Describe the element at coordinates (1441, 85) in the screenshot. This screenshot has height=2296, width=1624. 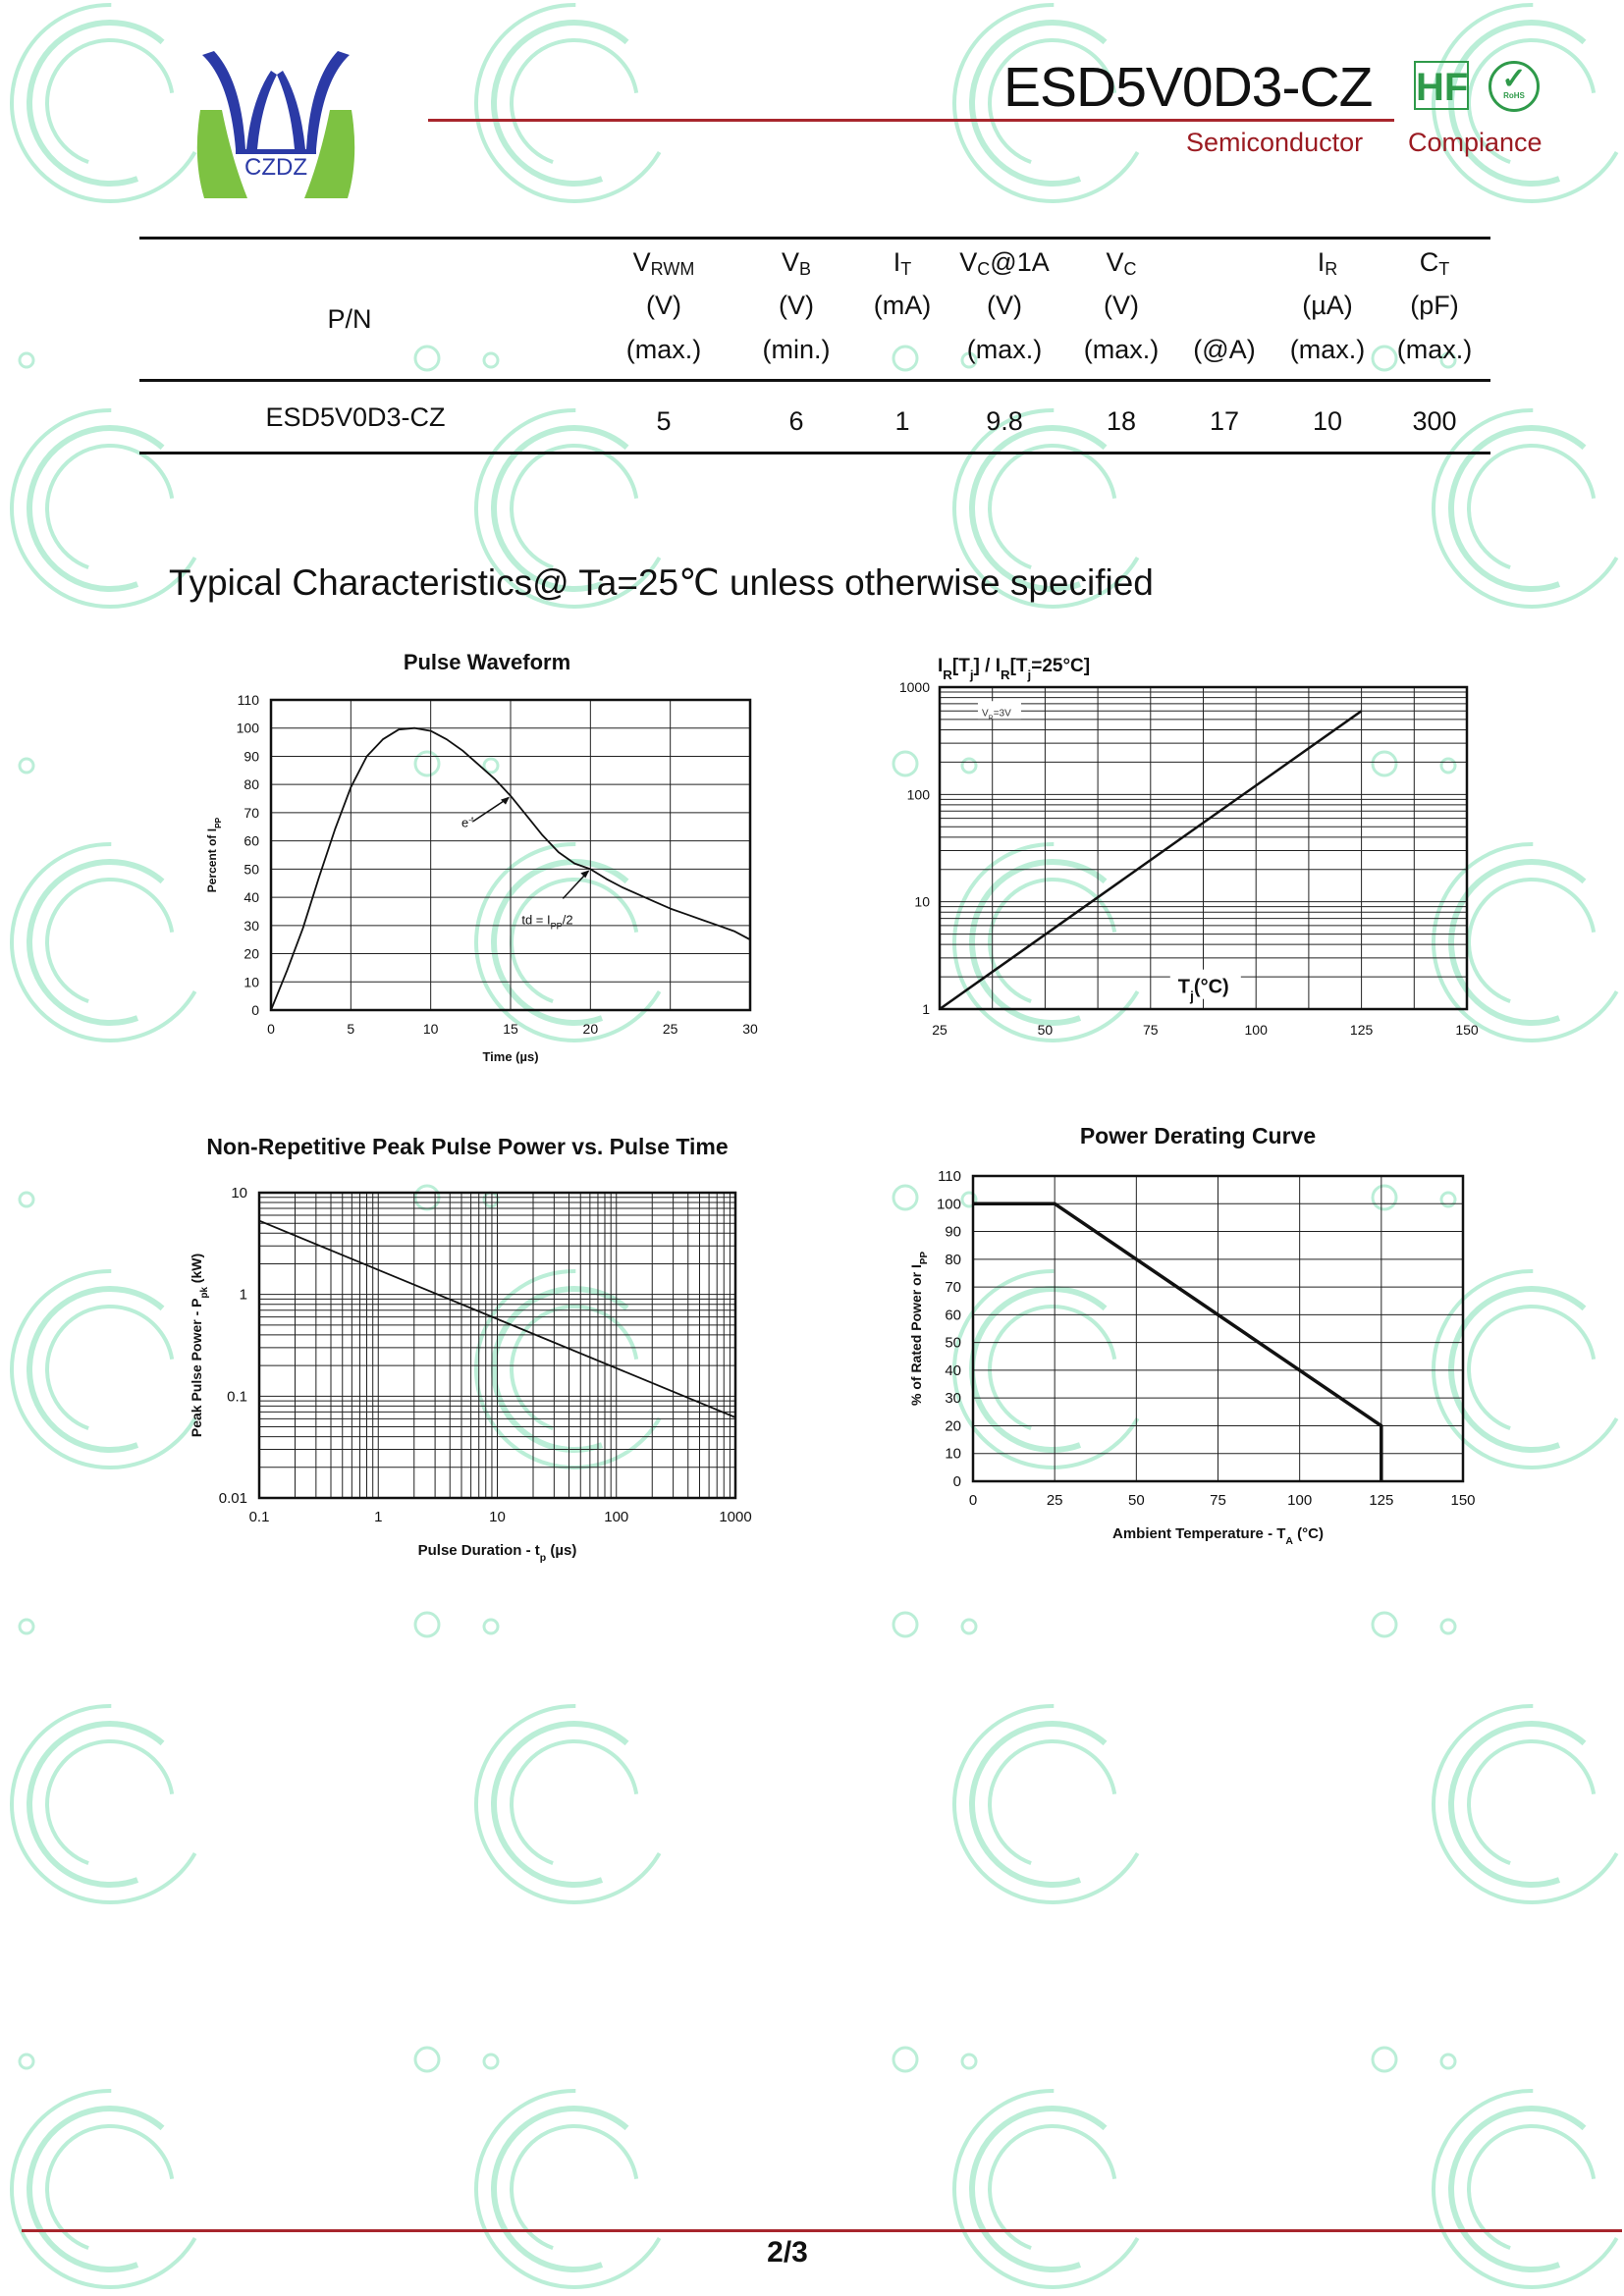
I see `hf-badge: HF` at that location.